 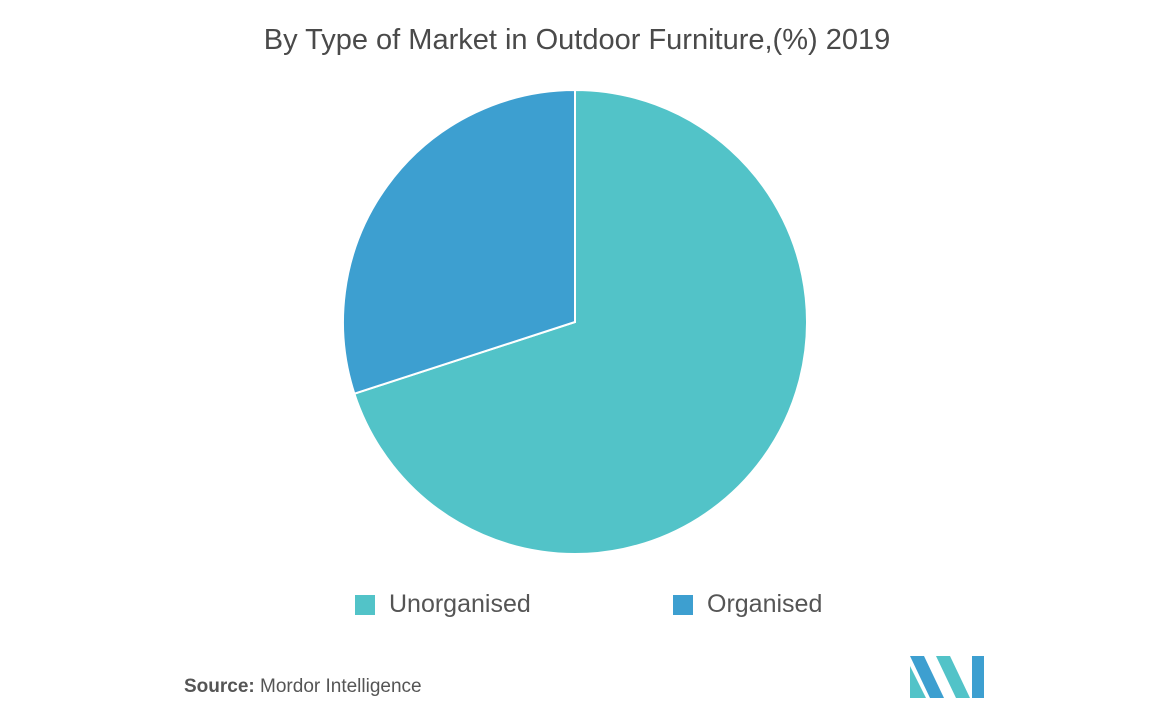 I want to click on legend-swatch-unorganised, so click(x=365, y=604).